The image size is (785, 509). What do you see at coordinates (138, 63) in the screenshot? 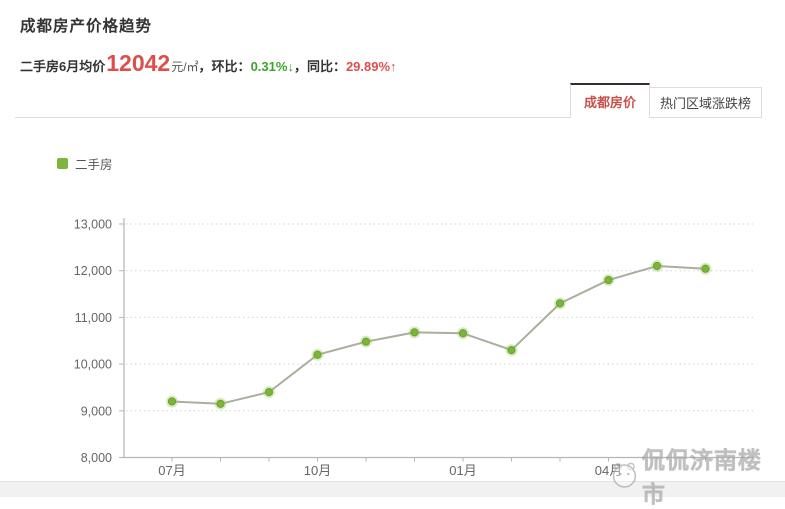
I see `average-price: 12042` at bounding box center [138, 63].